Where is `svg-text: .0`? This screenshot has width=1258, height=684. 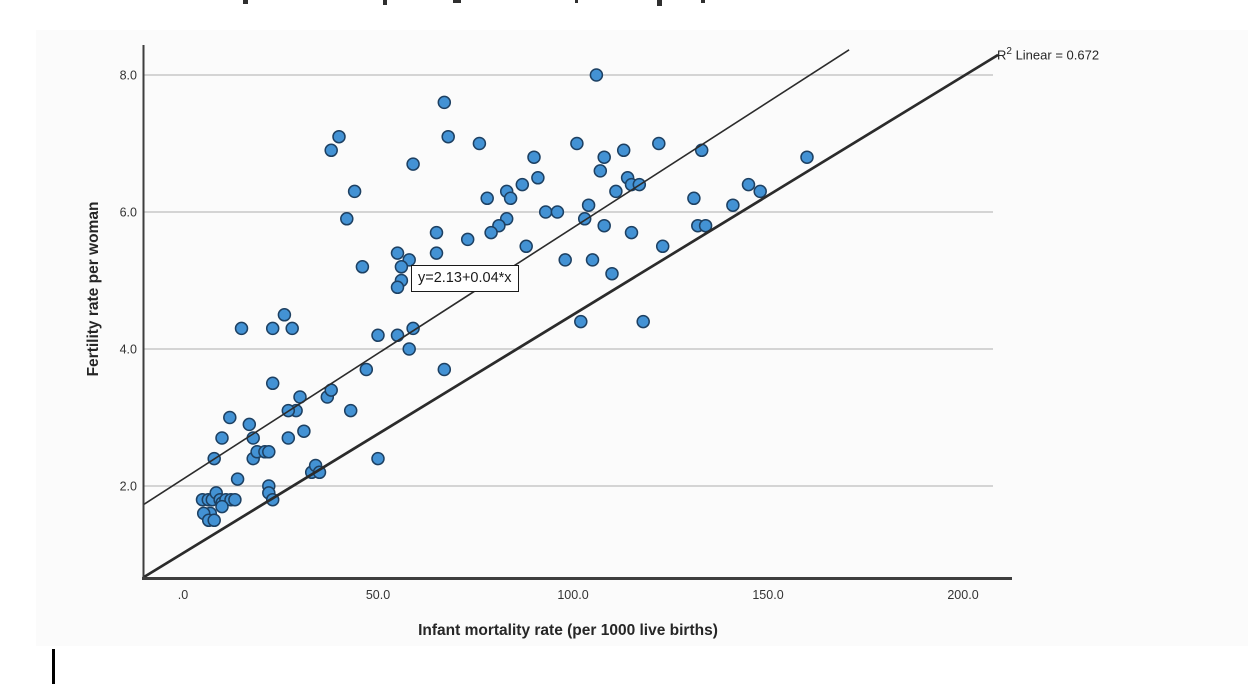
svg-text: .0 is located at coordinates (183, 595).